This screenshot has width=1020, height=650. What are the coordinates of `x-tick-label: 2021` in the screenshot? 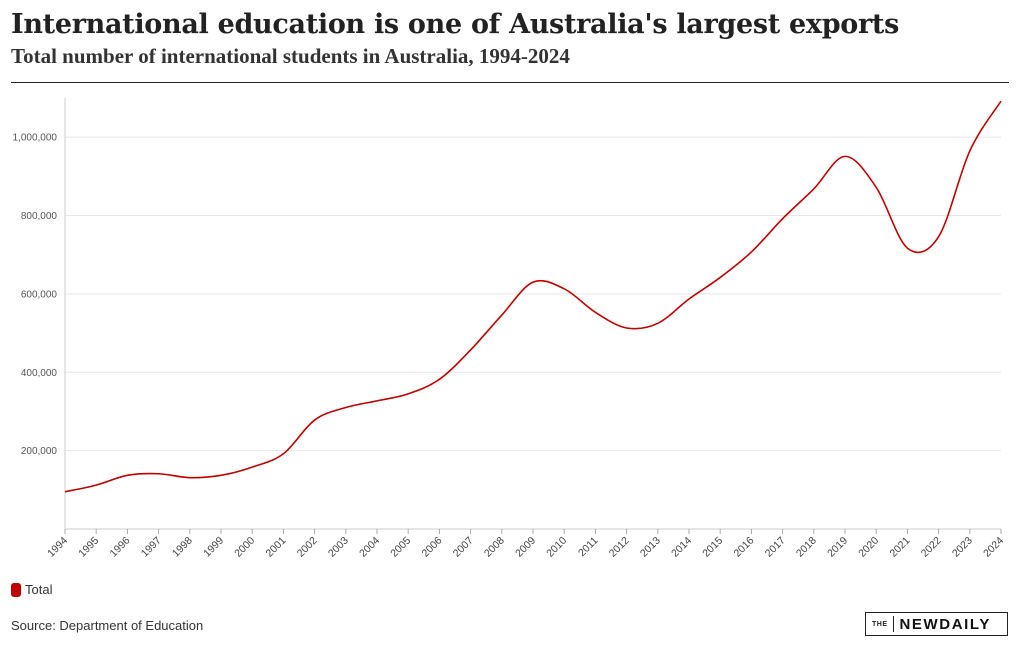 It's located at (900, 547).